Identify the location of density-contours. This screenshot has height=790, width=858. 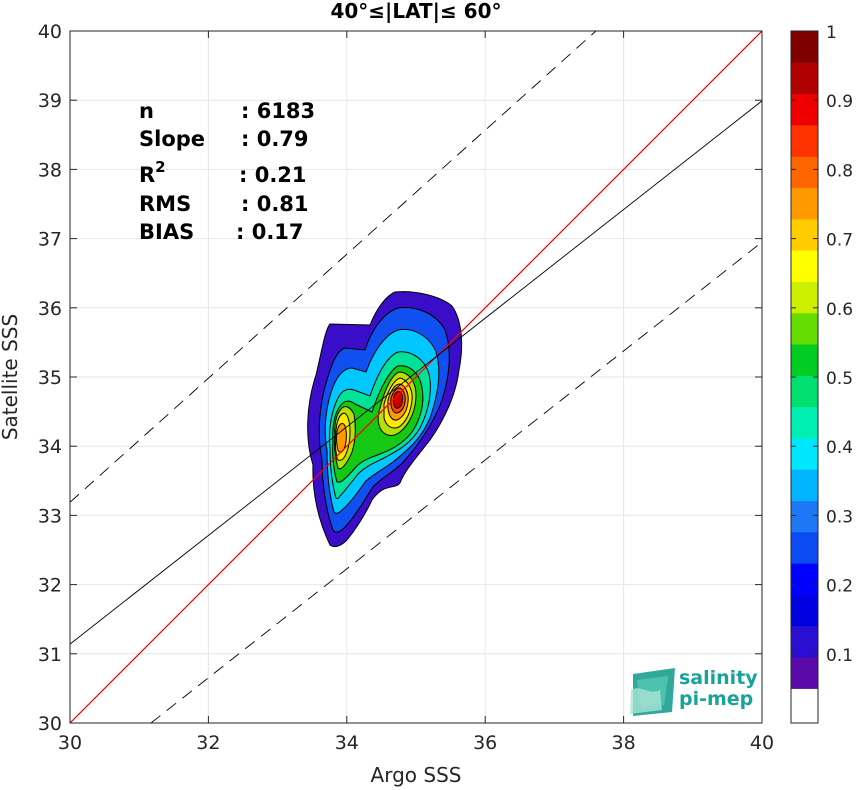
(385, 419).